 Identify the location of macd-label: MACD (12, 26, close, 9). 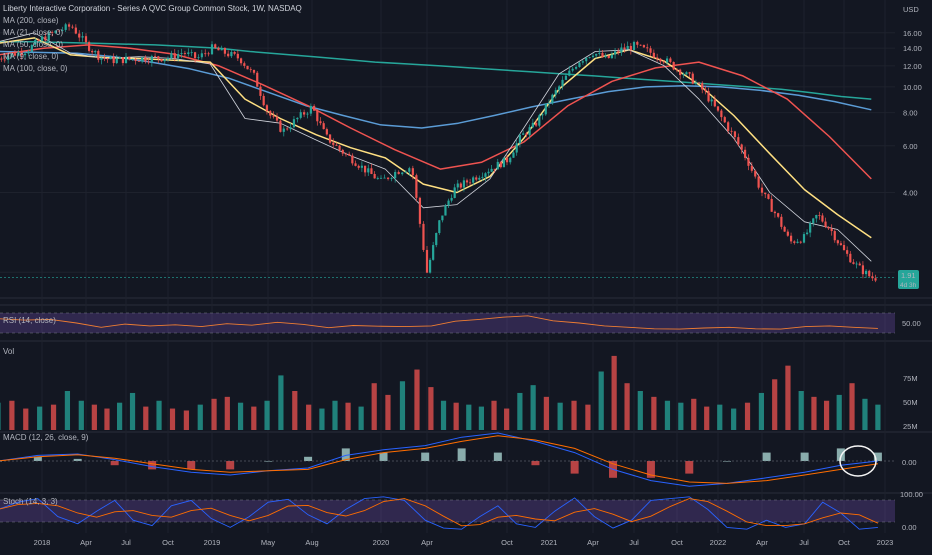
(46, 437).